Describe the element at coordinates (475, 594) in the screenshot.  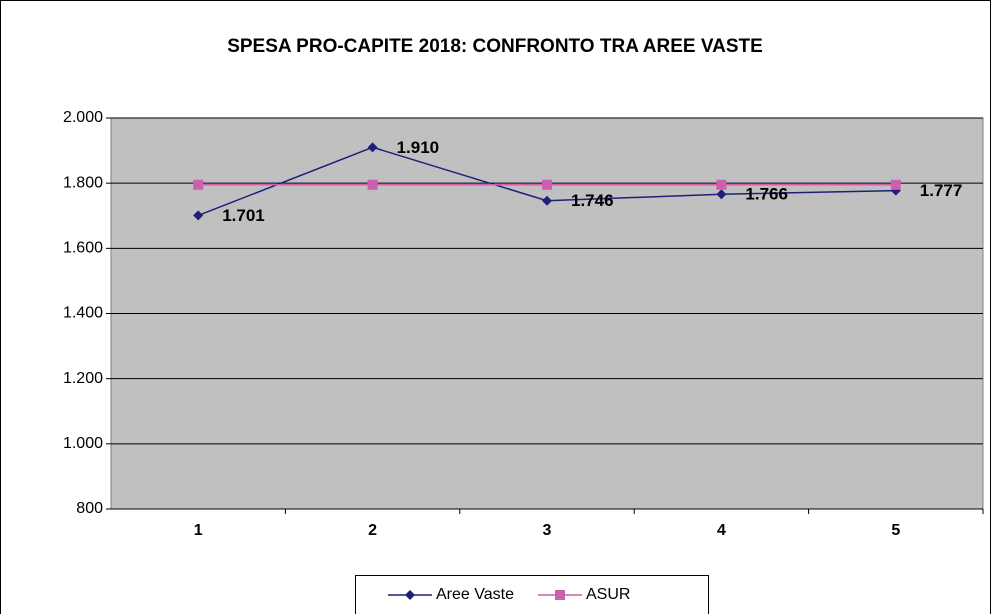
I see `legend-label: Aree Vaste` at that location.